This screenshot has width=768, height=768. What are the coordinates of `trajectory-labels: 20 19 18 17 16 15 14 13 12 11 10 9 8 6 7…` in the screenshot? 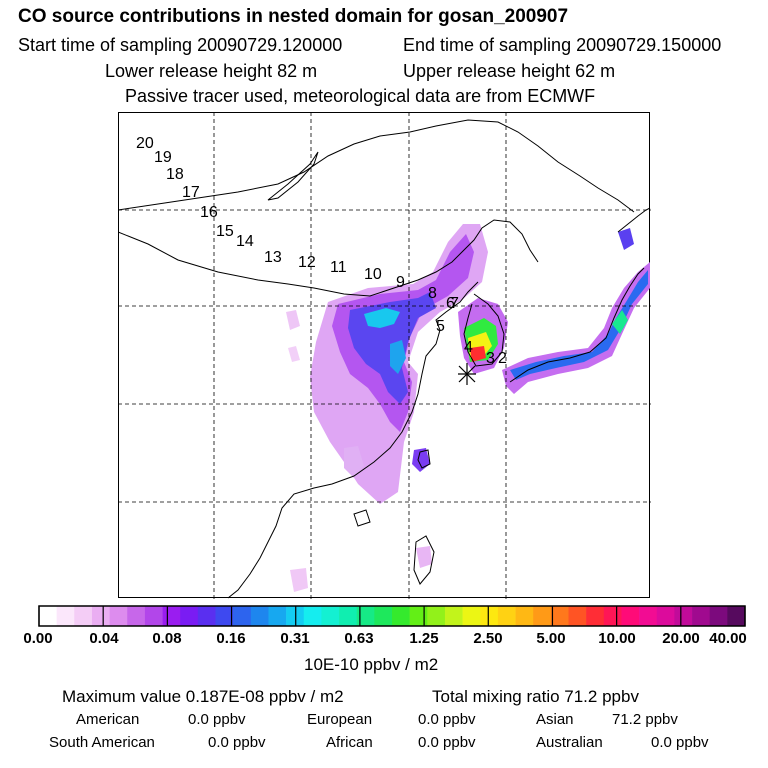 It's located at (321, 251).